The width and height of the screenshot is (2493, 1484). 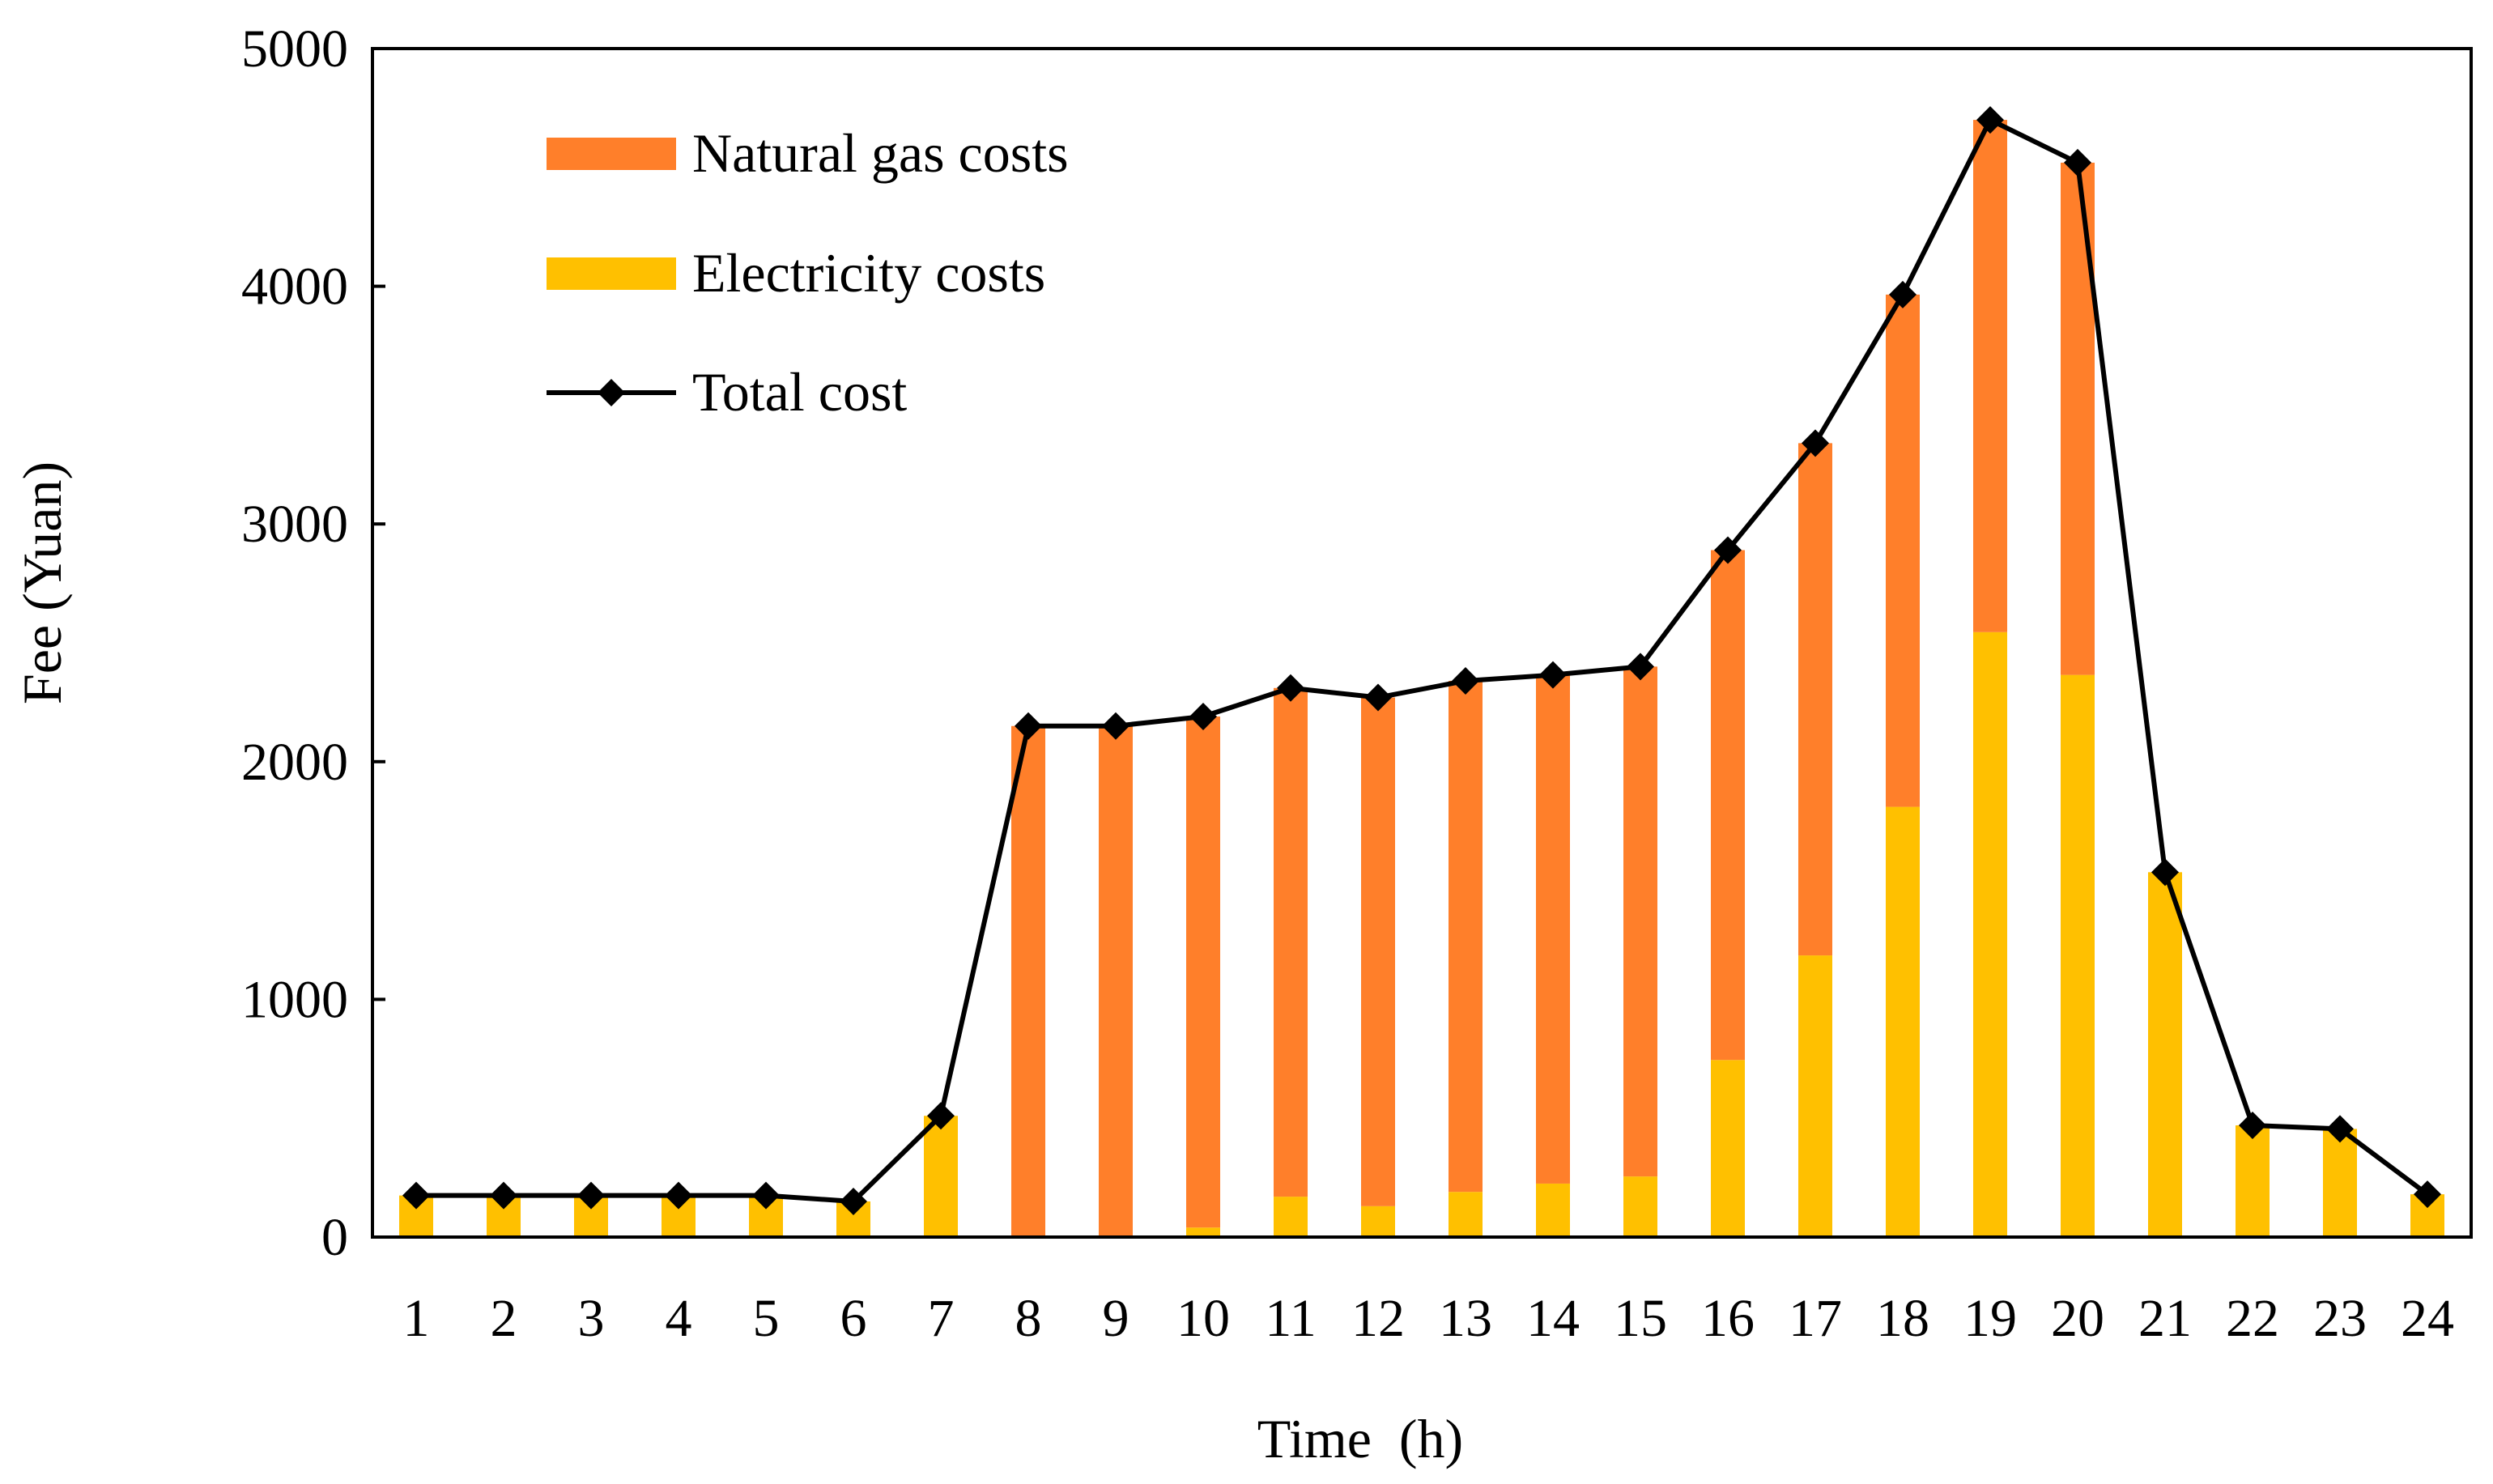 What do you see at coordinates (1028, 1318) in the screenshot?
I see `x-tick-label-8: 8` at bounding box center [1028, 1318].